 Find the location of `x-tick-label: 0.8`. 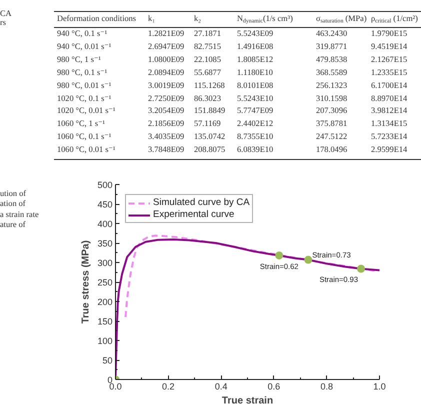

x-tick-label: 0.8 is located at coordinates (326, 387).